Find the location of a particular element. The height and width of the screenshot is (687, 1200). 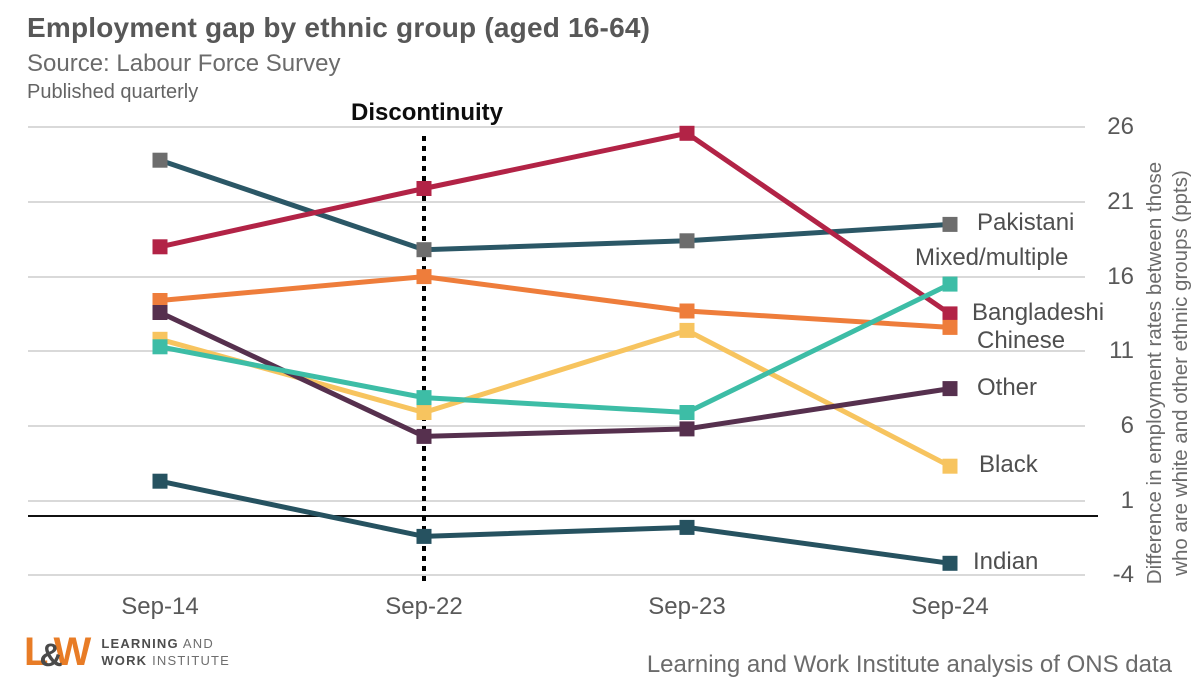

lw-logo: L & W LEARNING AND WORK INSTITUTE is located at coordinates (127, 652).